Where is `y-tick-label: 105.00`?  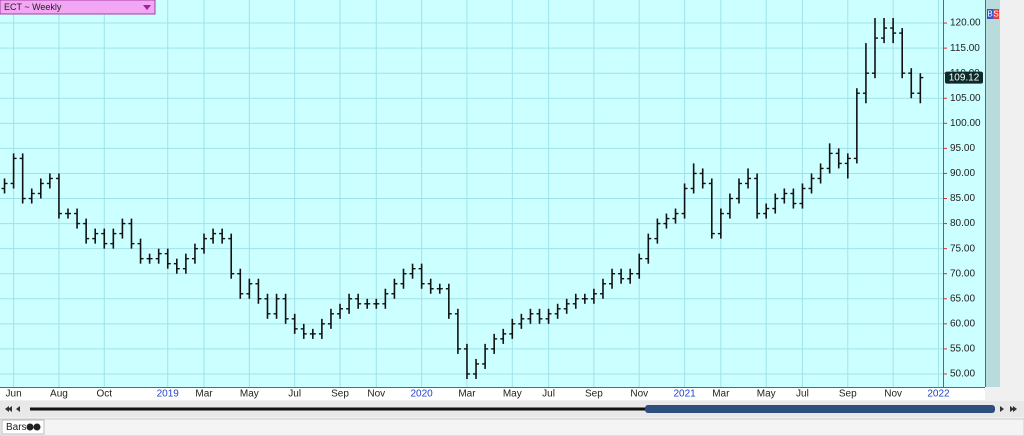
y-tick-label: 105.00 is located at coordinates (965, 98).